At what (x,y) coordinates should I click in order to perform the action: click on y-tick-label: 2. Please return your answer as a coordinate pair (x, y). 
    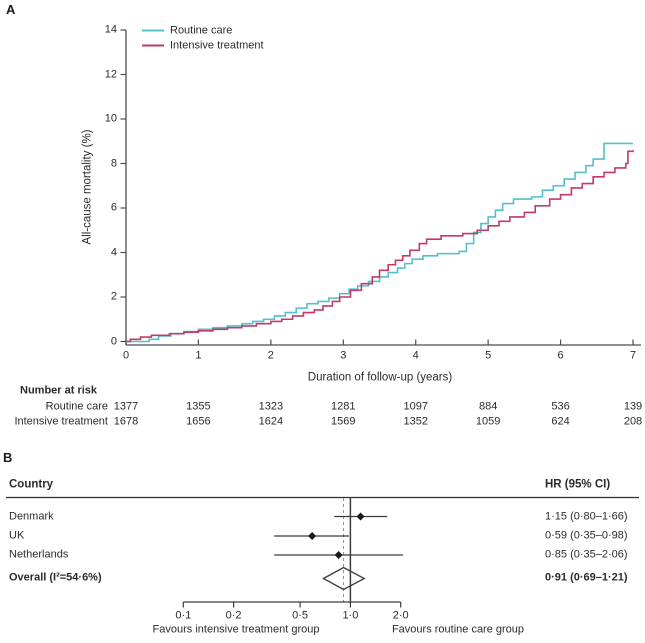
    Looking at the image, I should click on (113, 296).